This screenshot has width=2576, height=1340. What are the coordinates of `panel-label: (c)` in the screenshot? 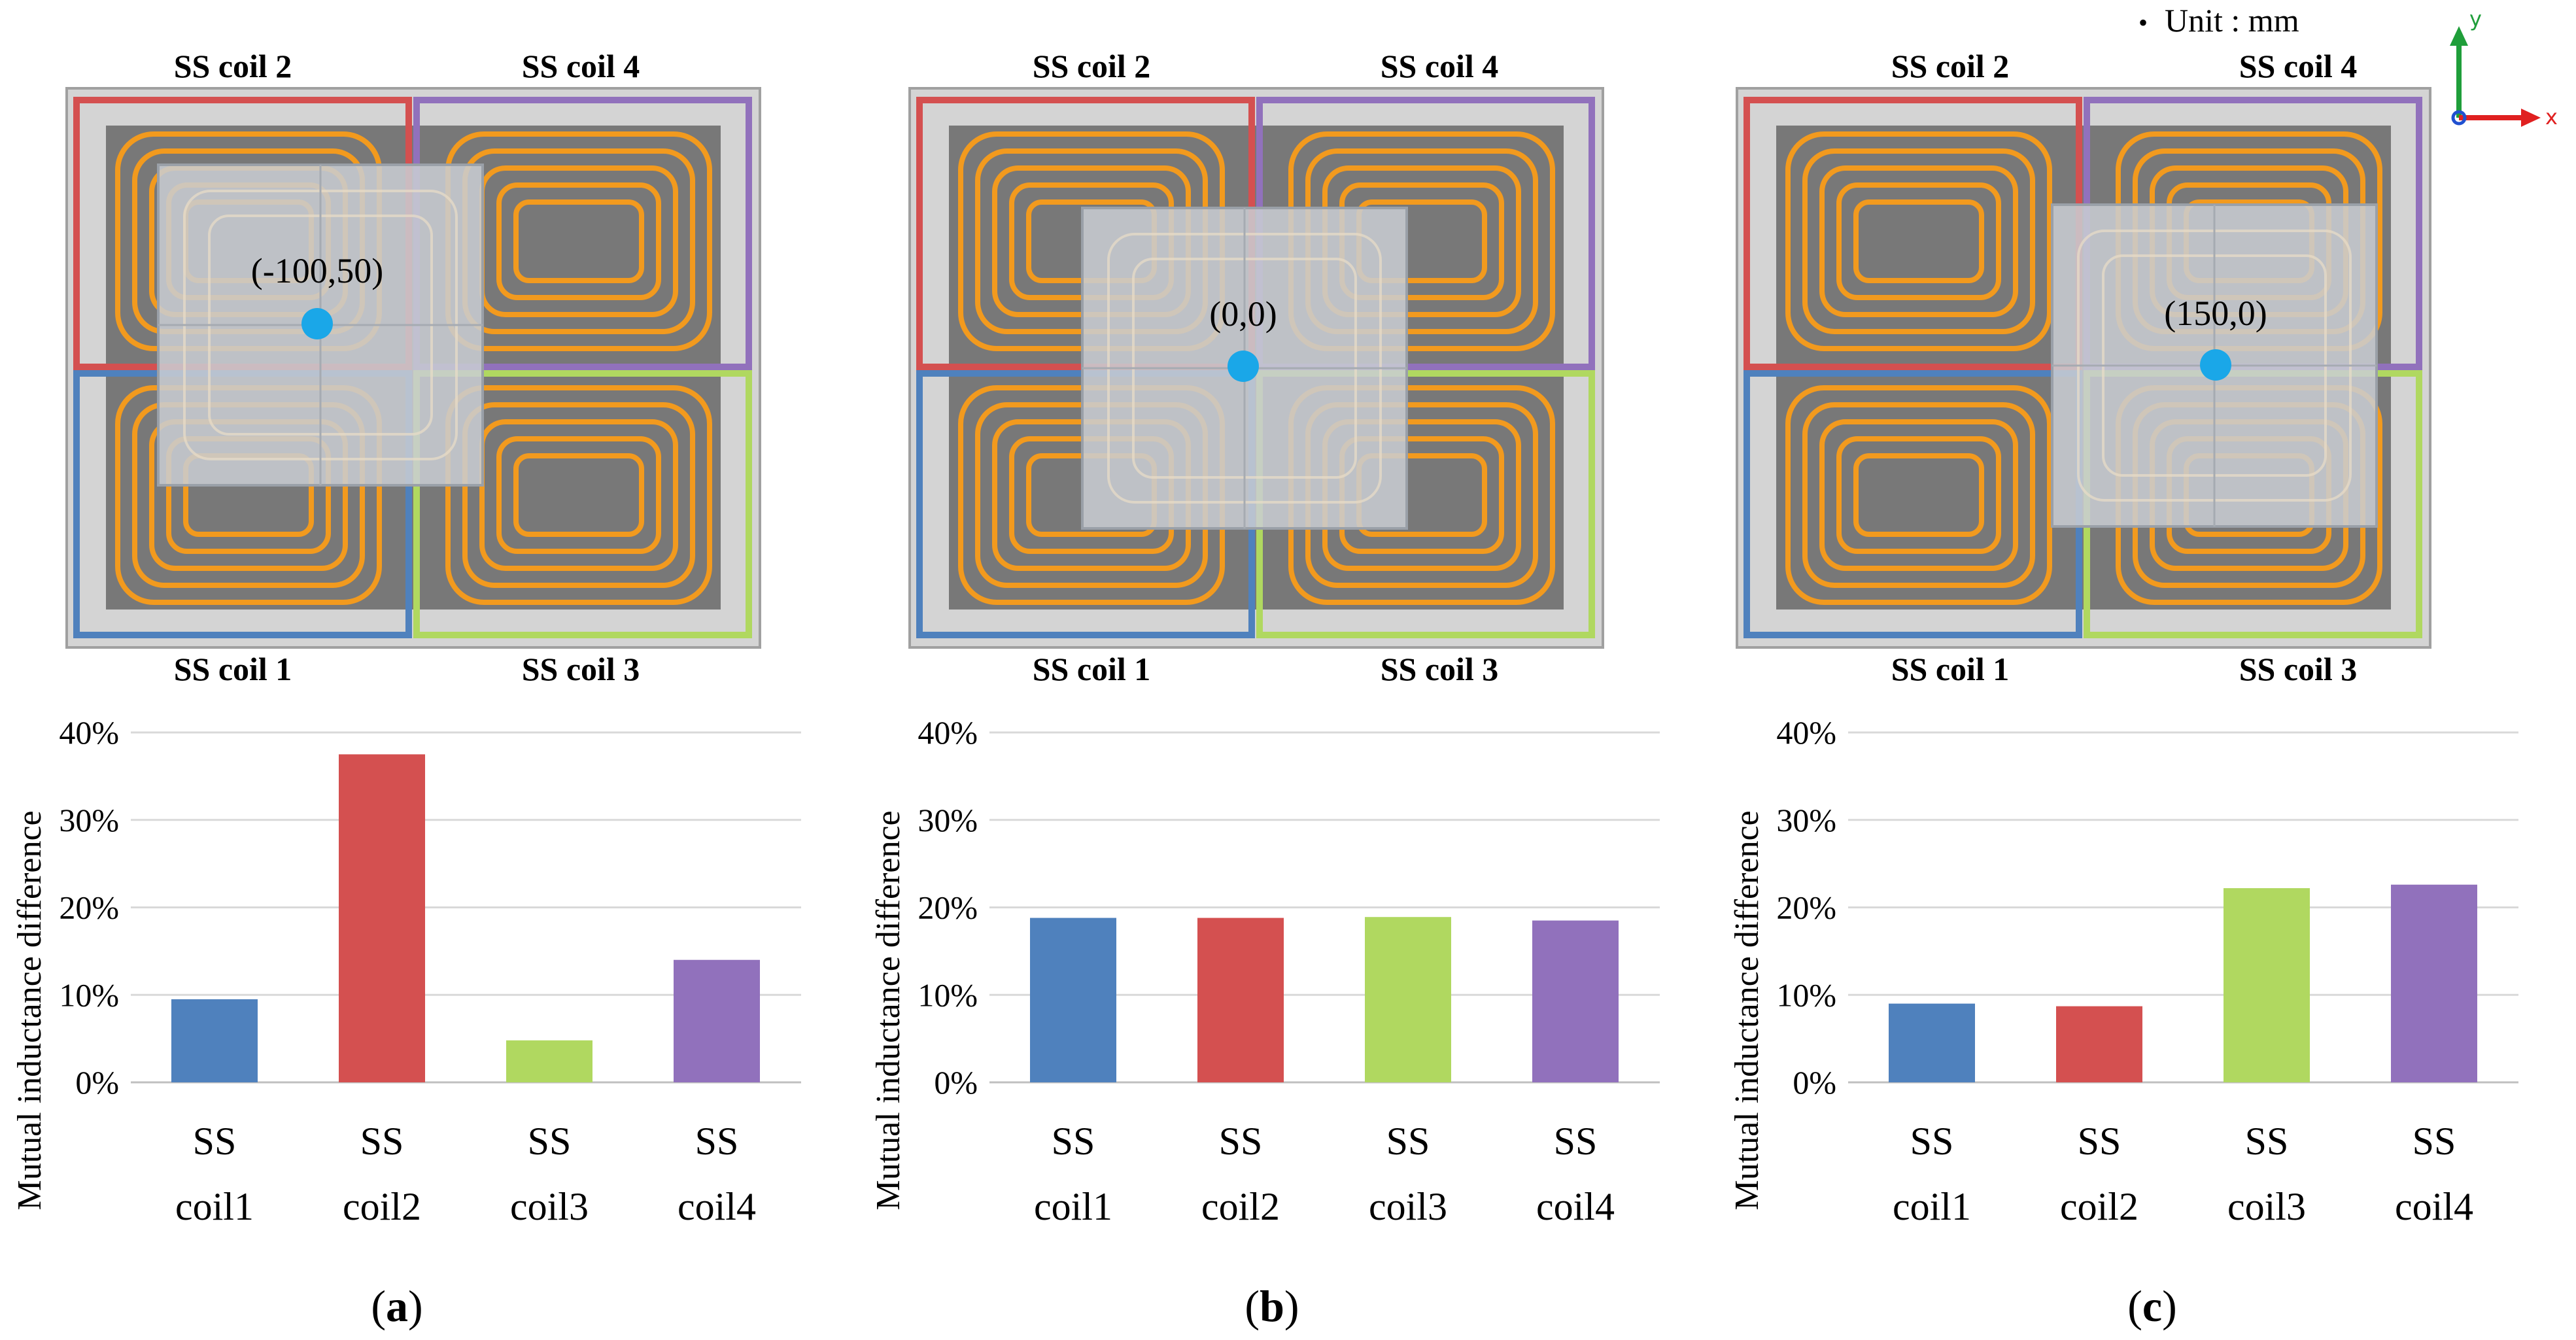 It's located at (2152, 1306).